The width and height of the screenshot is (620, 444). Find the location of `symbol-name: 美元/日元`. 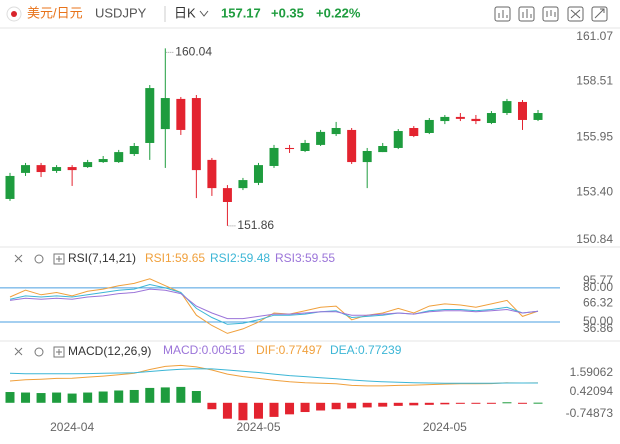

symbol-name: 美元/日元 is located at coordinates (55, 12).